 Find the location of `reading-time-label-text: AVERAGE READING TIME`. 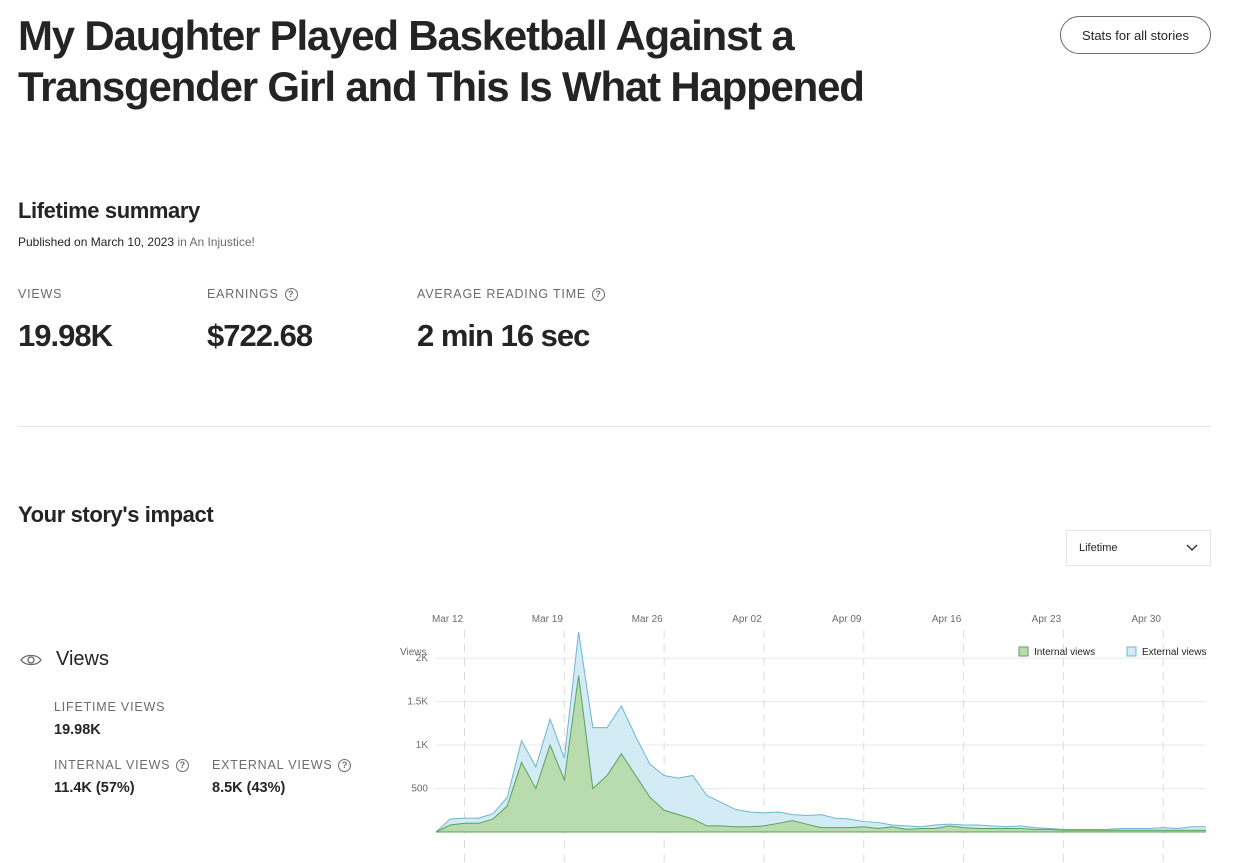

reading-time-label-text: AVERAGE READING TIME is located at coordinates (502, 294).